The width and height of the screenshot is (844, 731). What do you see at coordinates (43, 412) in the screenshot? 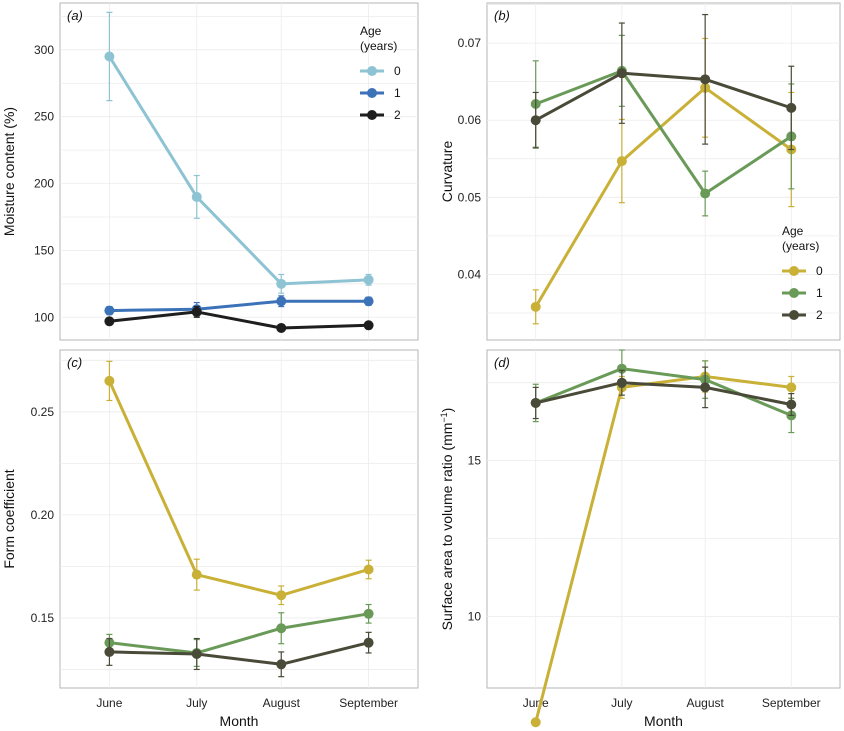
I see `y-tick-label: 0.25` at bounding box center [43, 412].